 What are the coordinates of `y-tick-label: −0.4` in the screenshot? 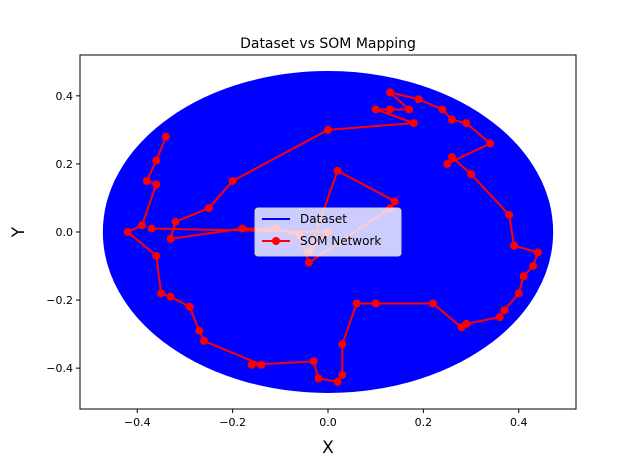 It's located at (59, 368).